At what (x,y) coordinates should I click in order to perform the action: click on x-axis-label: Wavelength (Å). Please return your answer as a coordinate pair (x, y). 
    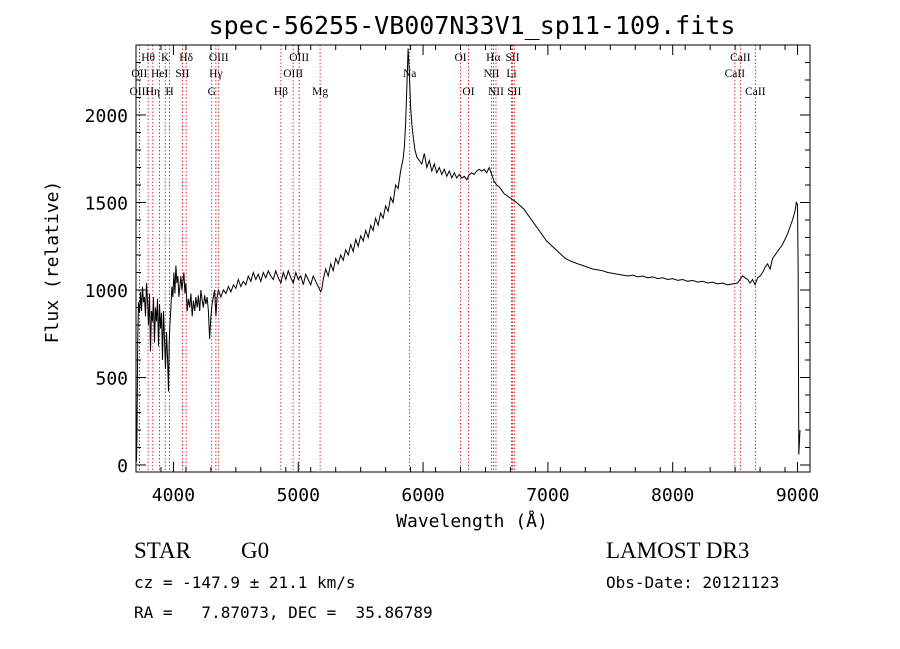
    Looking at the image, I should click on (472, 521).